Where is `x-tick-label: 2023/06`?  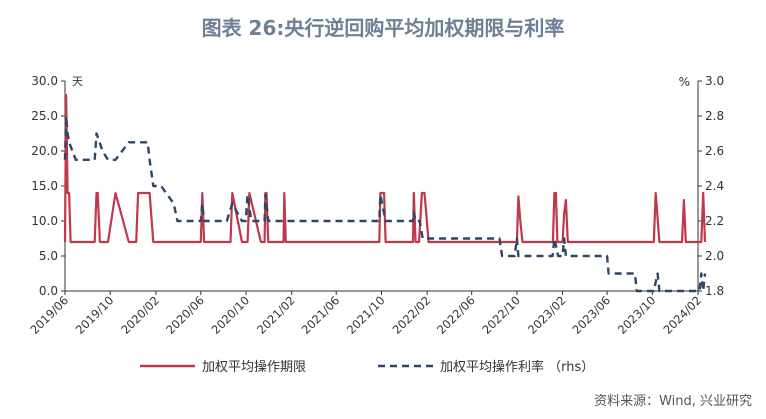 x-tick-label: 2023/06 is located at coordinates (592, 315).